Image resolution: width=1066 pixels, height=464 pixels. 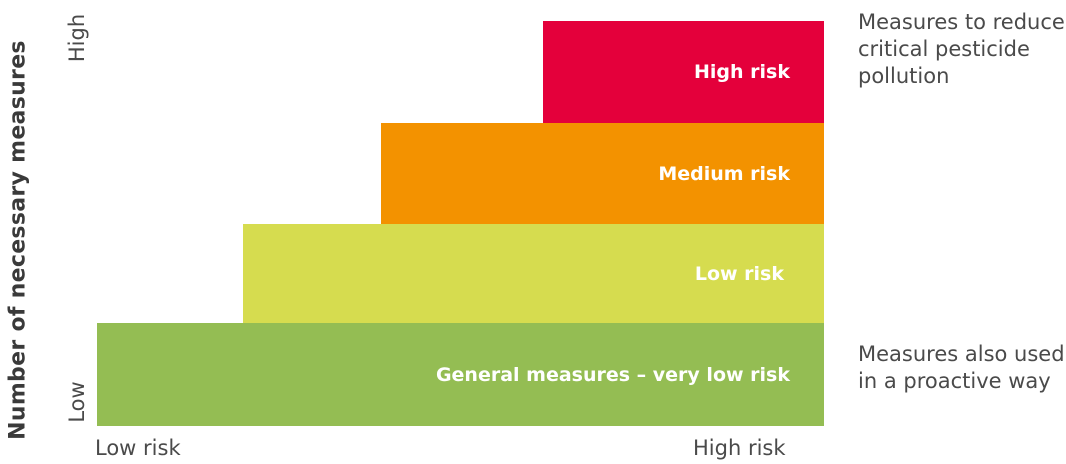 I want to click on step-medium-risk: Medium risk, so click(x=602, y=173).